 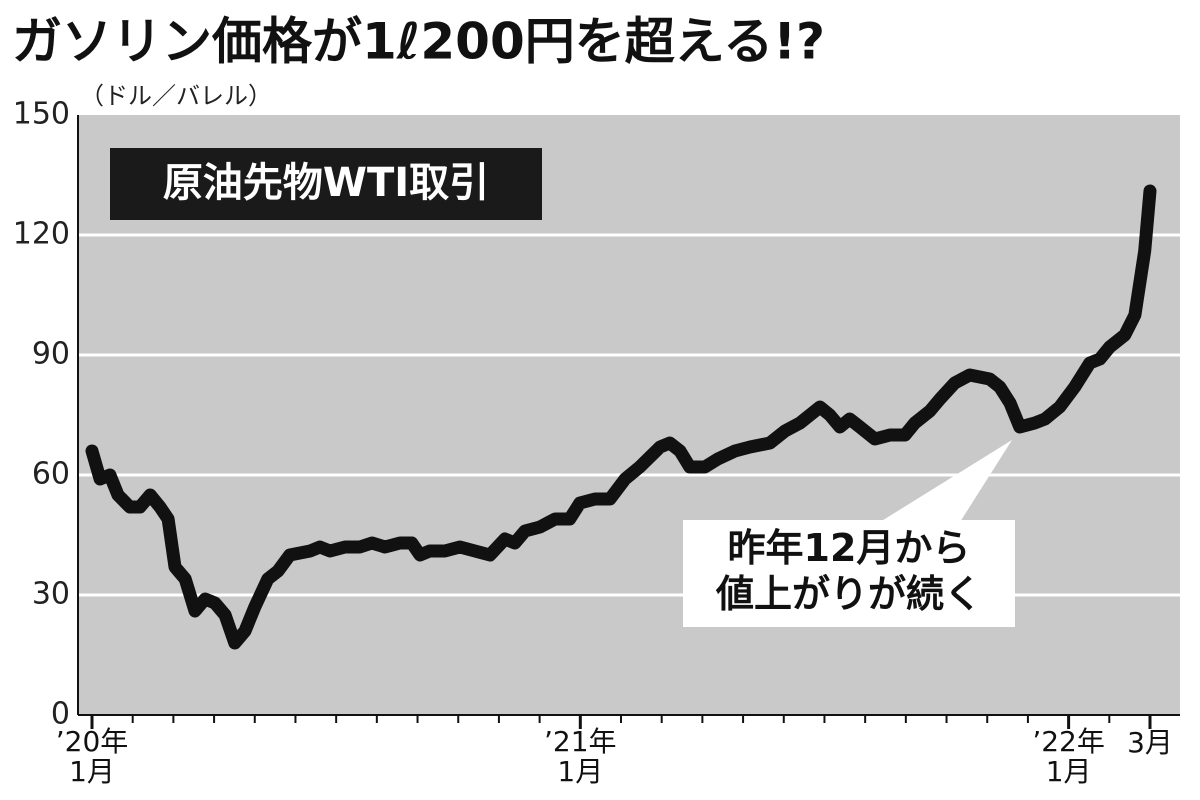 What do you see at coordinates (51, 474) in the screenshot?
I see `y-tick-label: 60` at bounding box center [51, 474].